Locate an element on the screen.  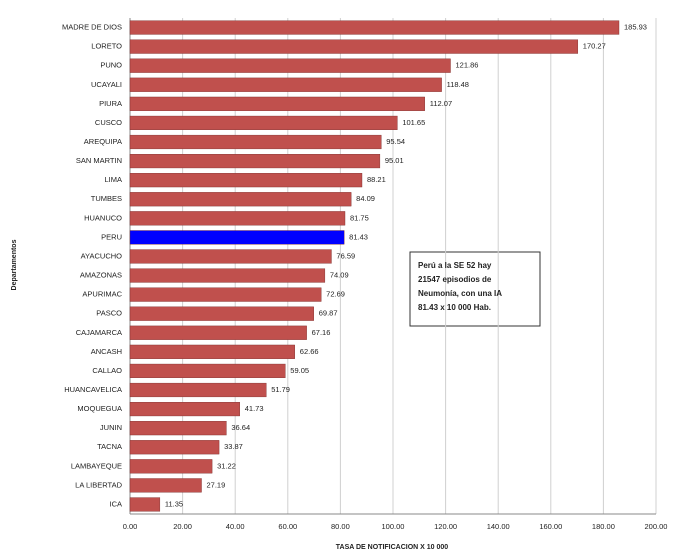
x-tick-label: 100.00 is located at coordinates (393, 526).